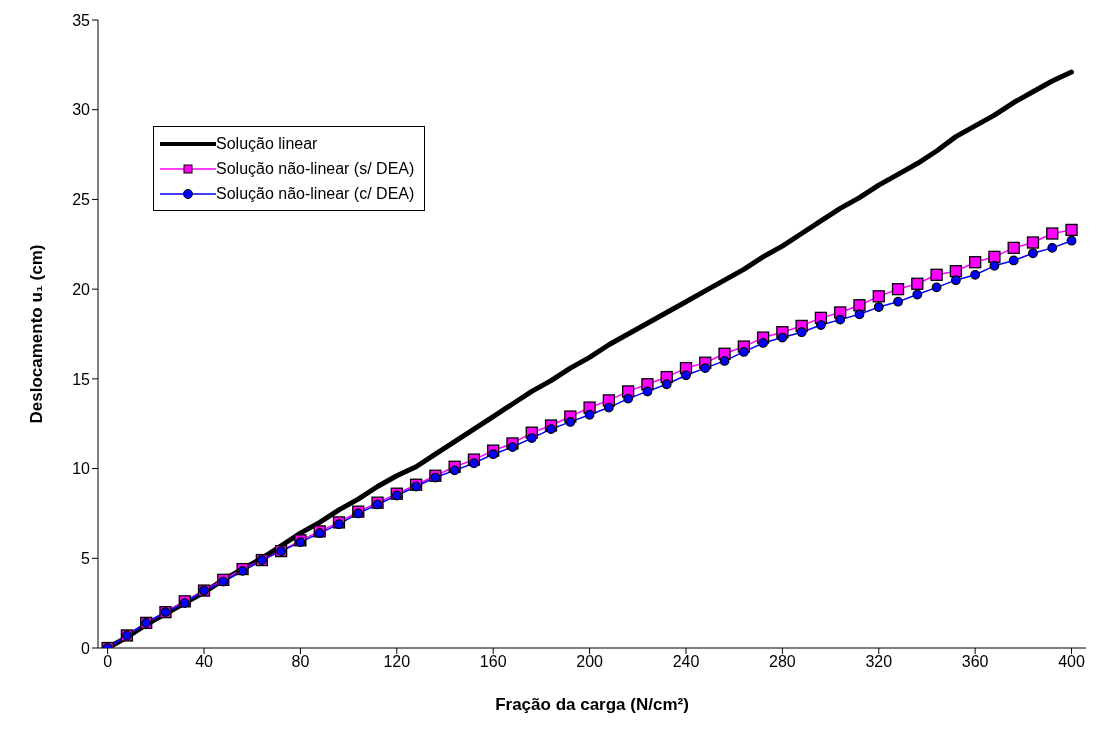  What do you see at coordinates (81, 289) in the screenshot?
I see `y-tick-label: 20` at bounding box center [81, 289].